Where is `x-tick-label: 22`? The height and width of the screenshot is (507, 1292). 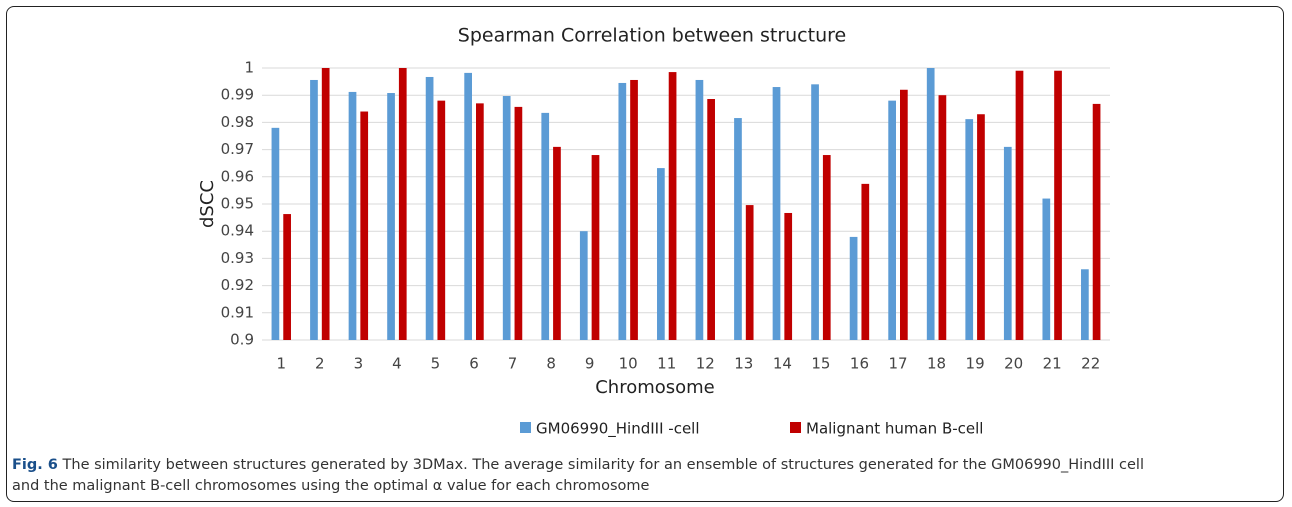 x-tick-label: 22 is located at coordinates (1090, 364).